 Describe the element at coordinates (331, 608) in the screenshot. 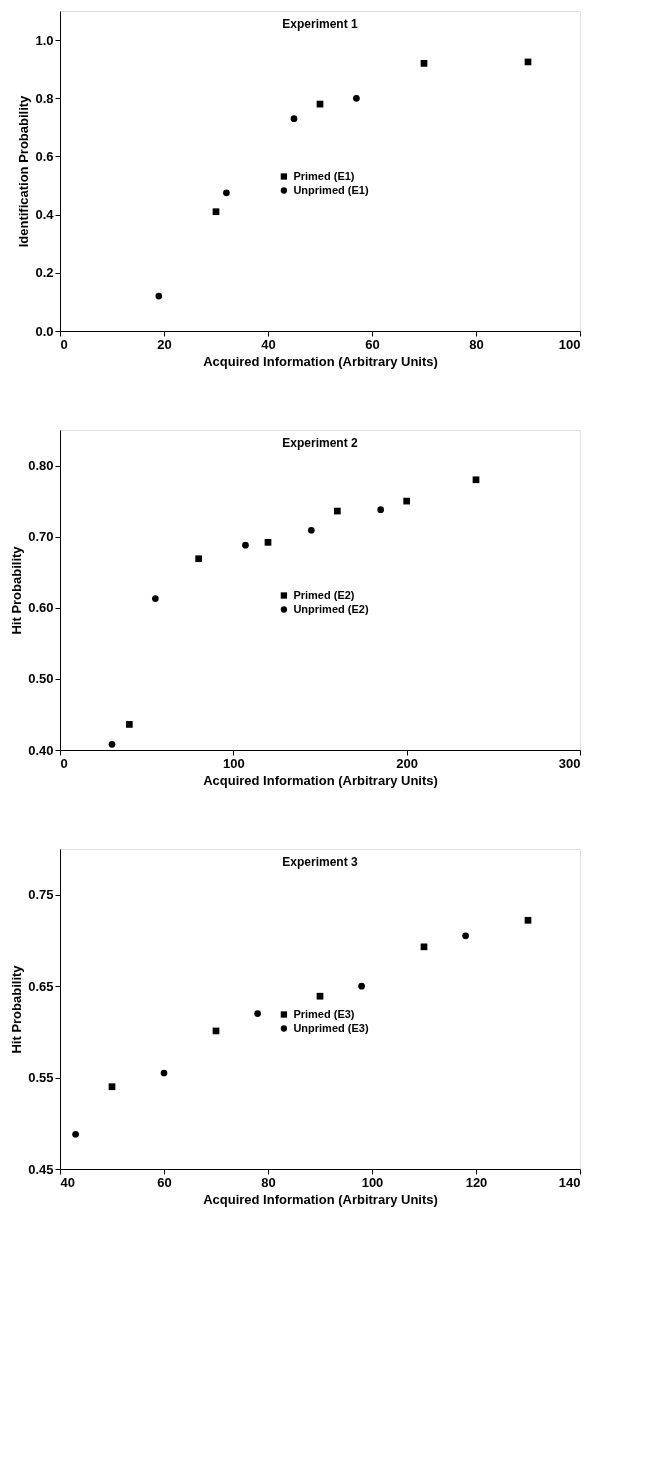

I see `legend-label: Unprimed (E2)` at that location.